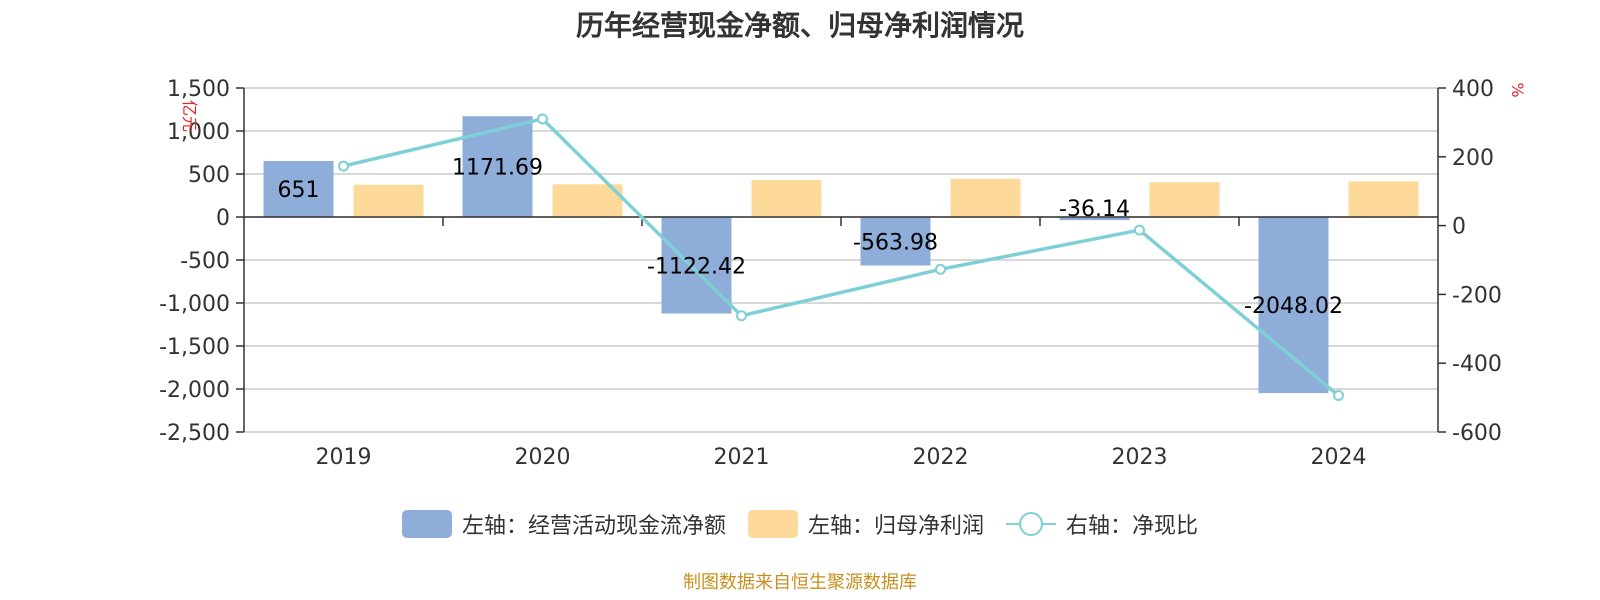 This screenshot has width=1600, height=600. I want to click on left-tick-label: 500, so click(209, 175).